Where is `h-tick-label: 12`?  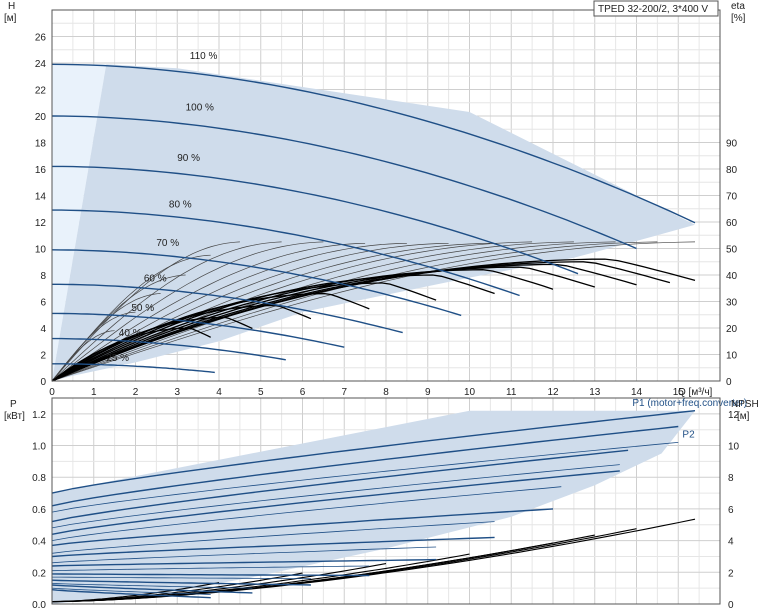 h-tick-label: 12 is located at coordinates (41, 223).